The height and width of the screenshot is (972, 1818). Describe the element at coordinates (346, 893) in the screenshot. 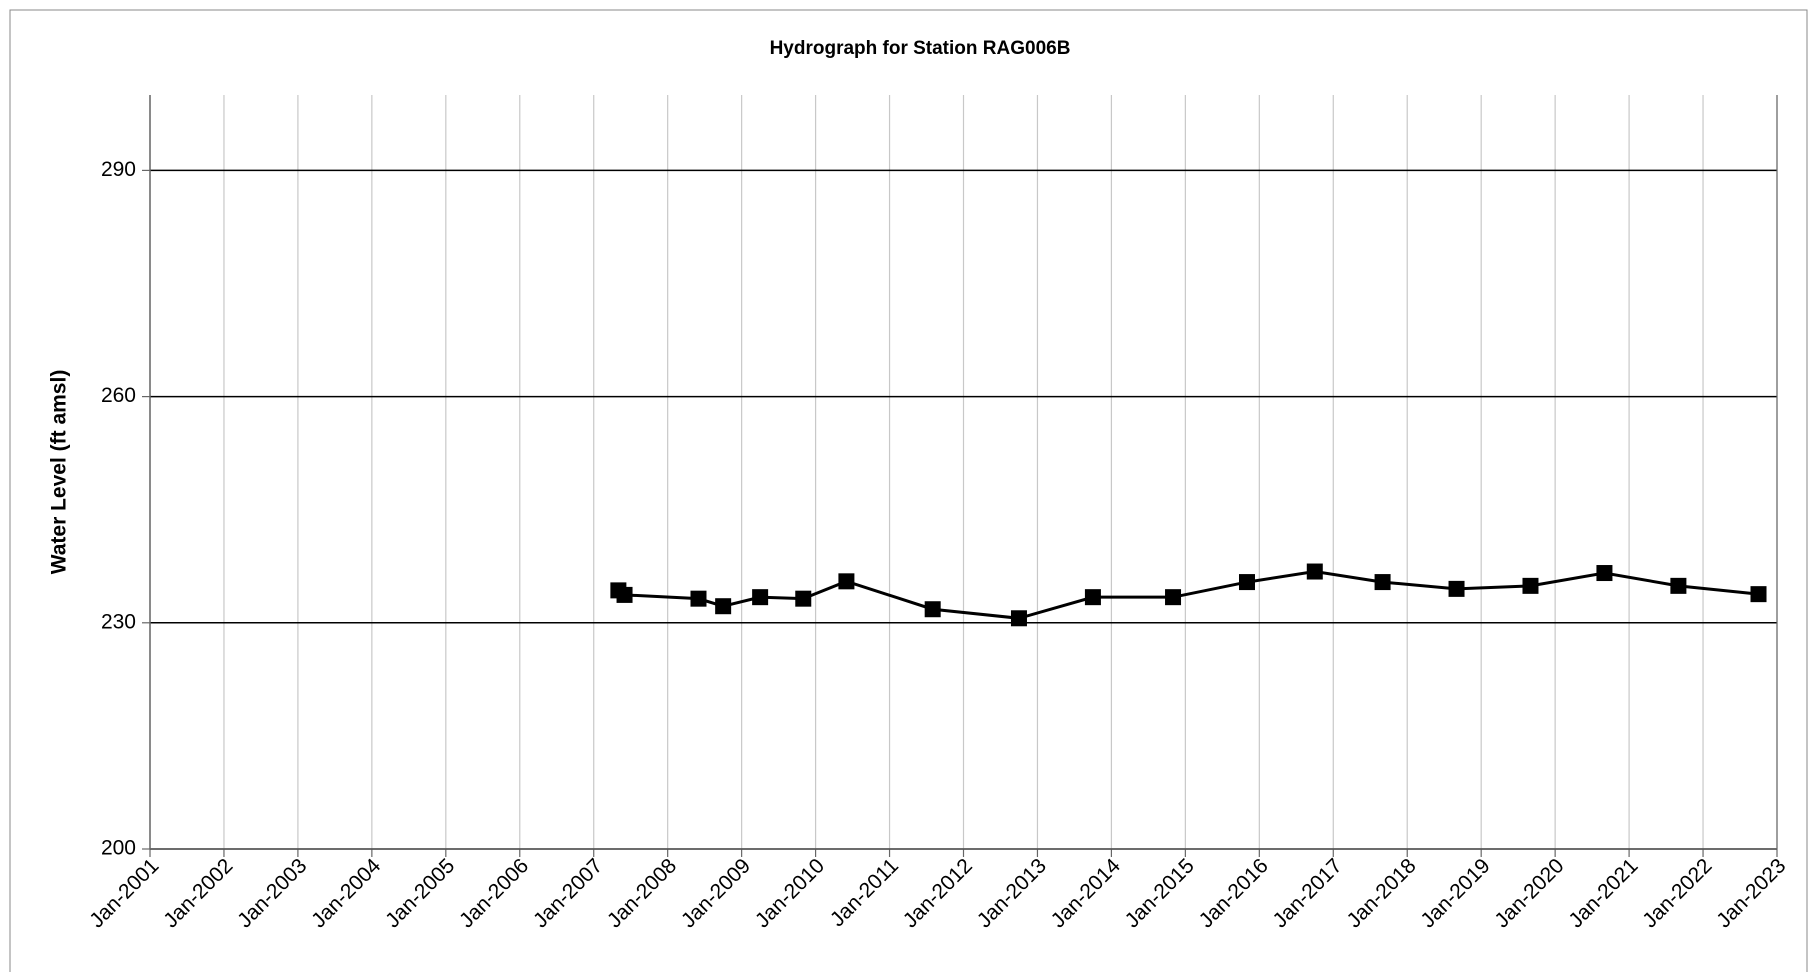

I see `x-tick-label: Jan-2004` at that location.